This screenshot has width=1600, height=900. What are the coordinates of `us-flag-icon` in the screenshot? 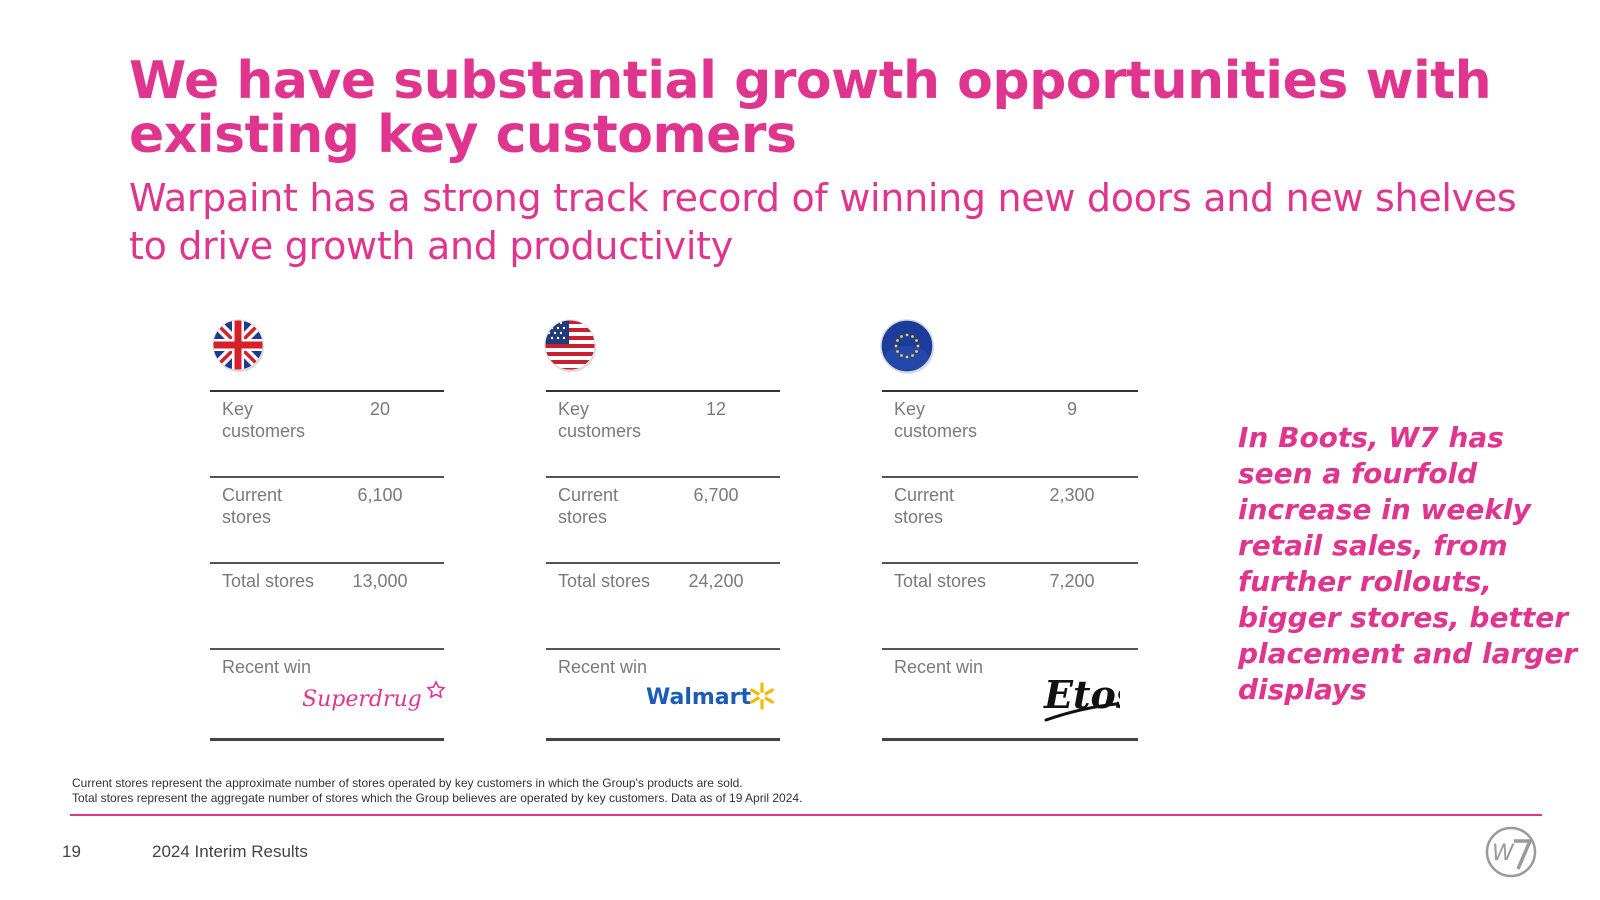 It's located at (570, 345).